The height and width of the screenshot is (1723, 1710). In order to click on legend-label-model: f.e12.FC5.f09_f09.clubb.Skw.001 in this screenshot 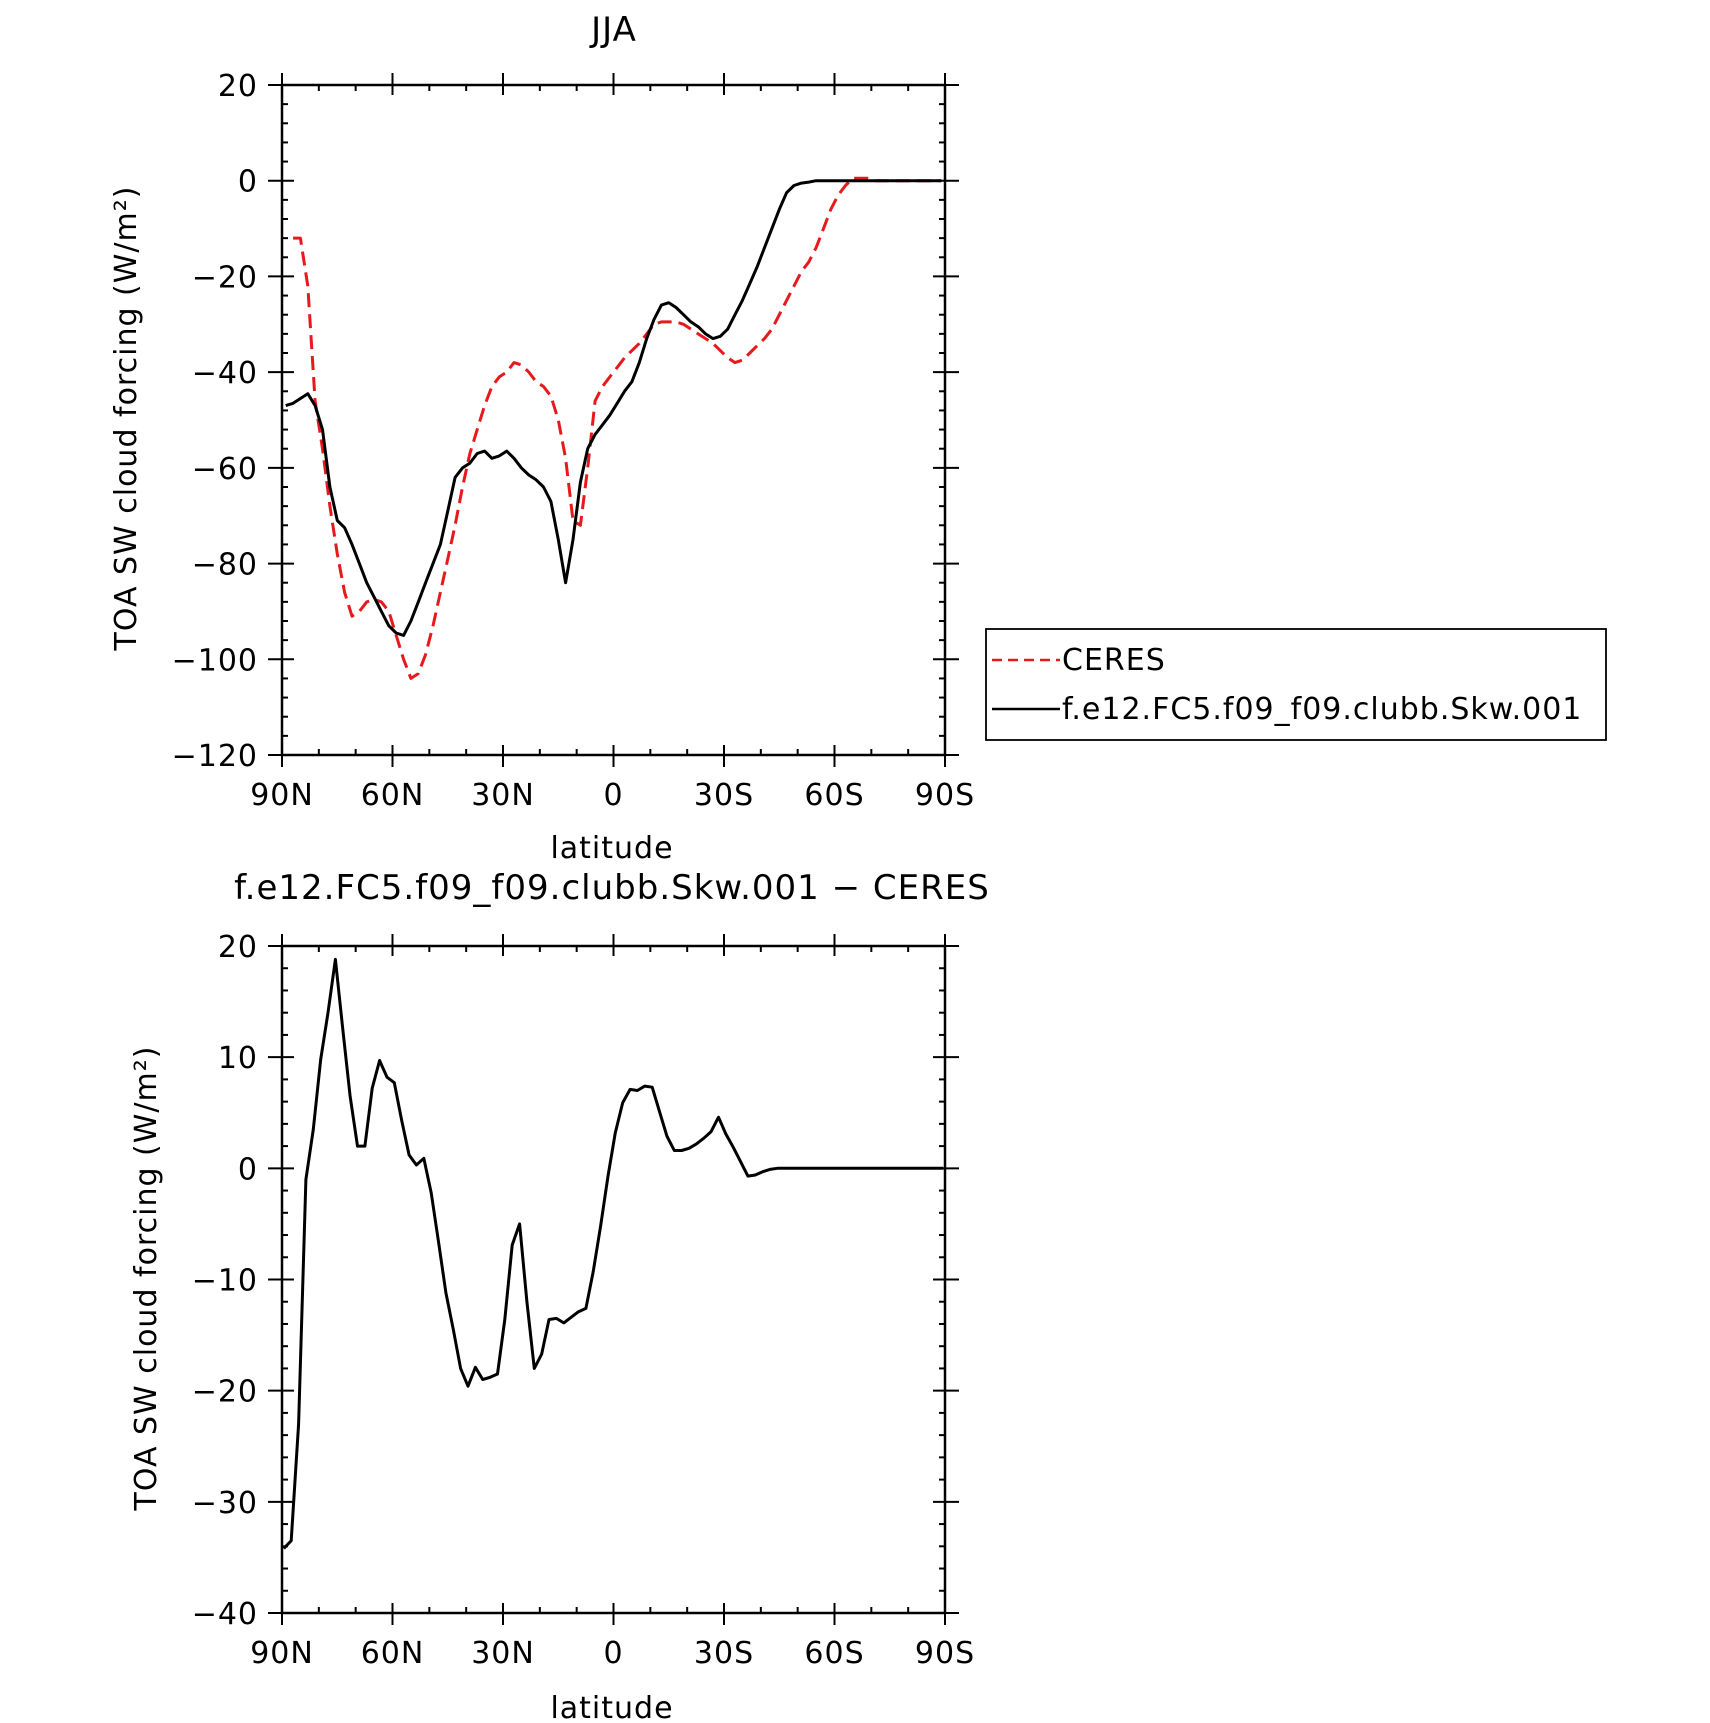, I will do `click(1322, 709)`.